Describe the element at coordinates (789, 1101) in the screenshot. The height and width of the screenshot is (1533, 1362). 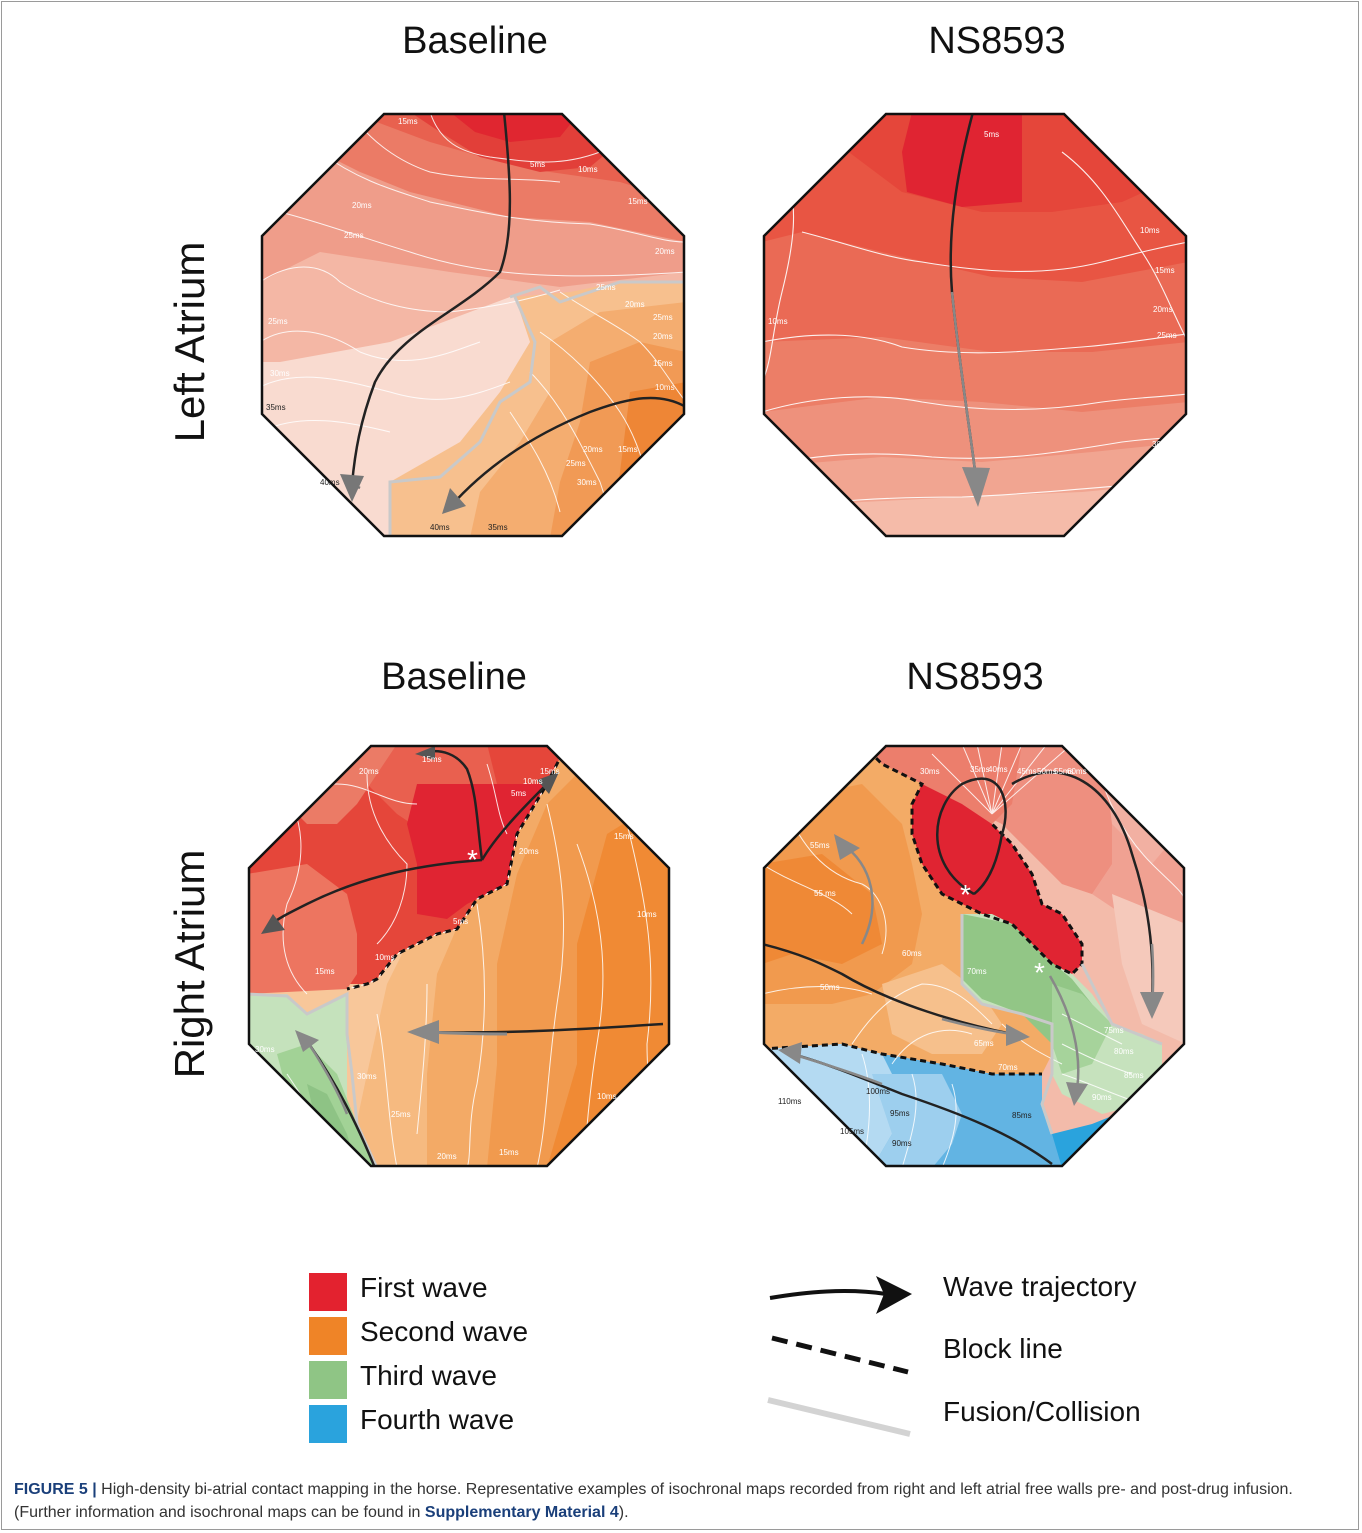
I see `iso-label: 110ms` at that location.